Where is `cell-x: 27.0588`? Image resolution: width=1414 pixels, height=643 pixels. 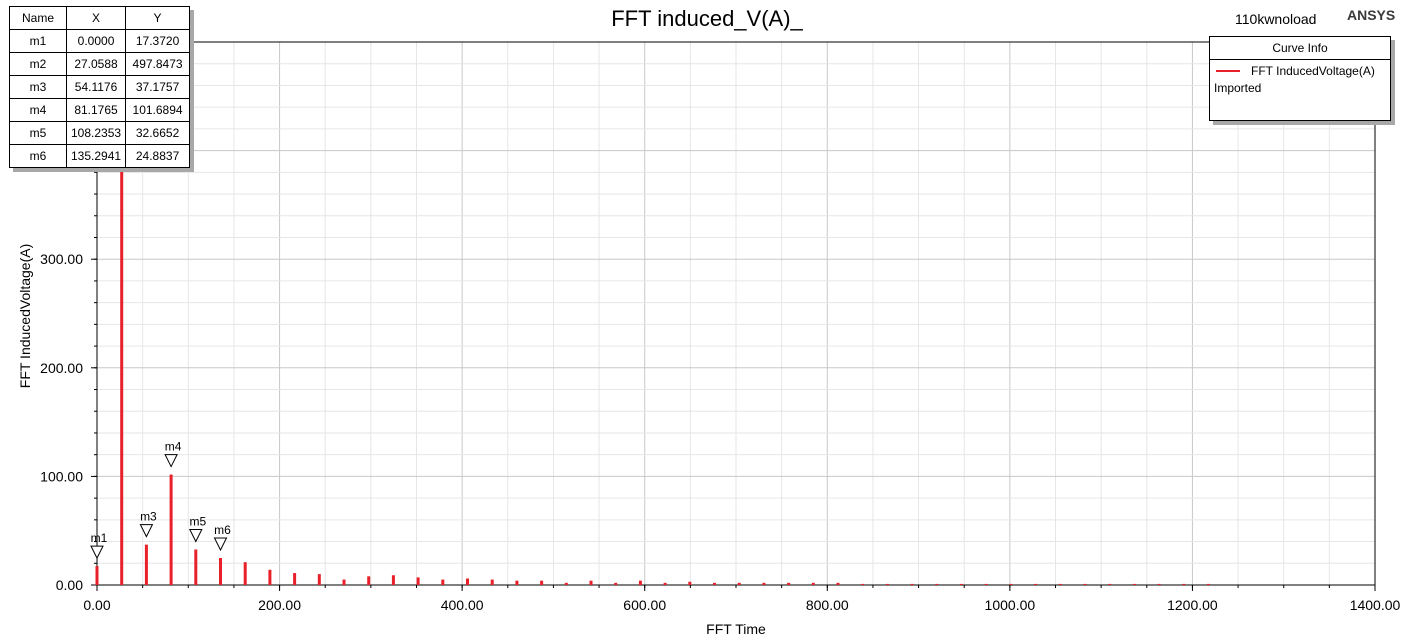 cell-x: 27.0588 is located at coordinates (96, 64).